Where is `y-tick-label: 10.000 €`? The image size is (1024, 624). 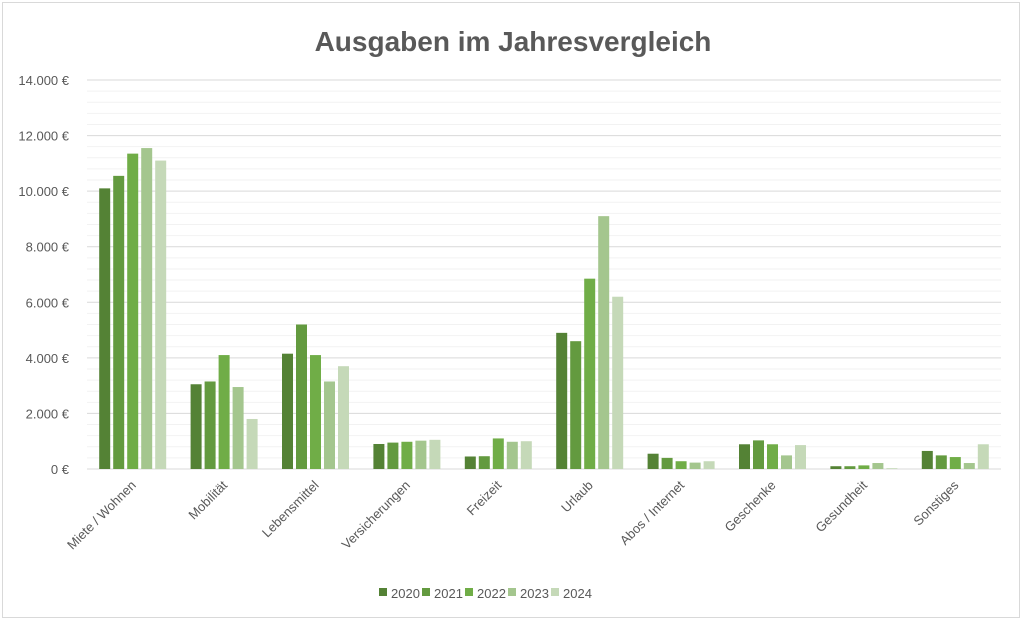
y-tick-label: 10.000 € is located at coordinates (43, 191).